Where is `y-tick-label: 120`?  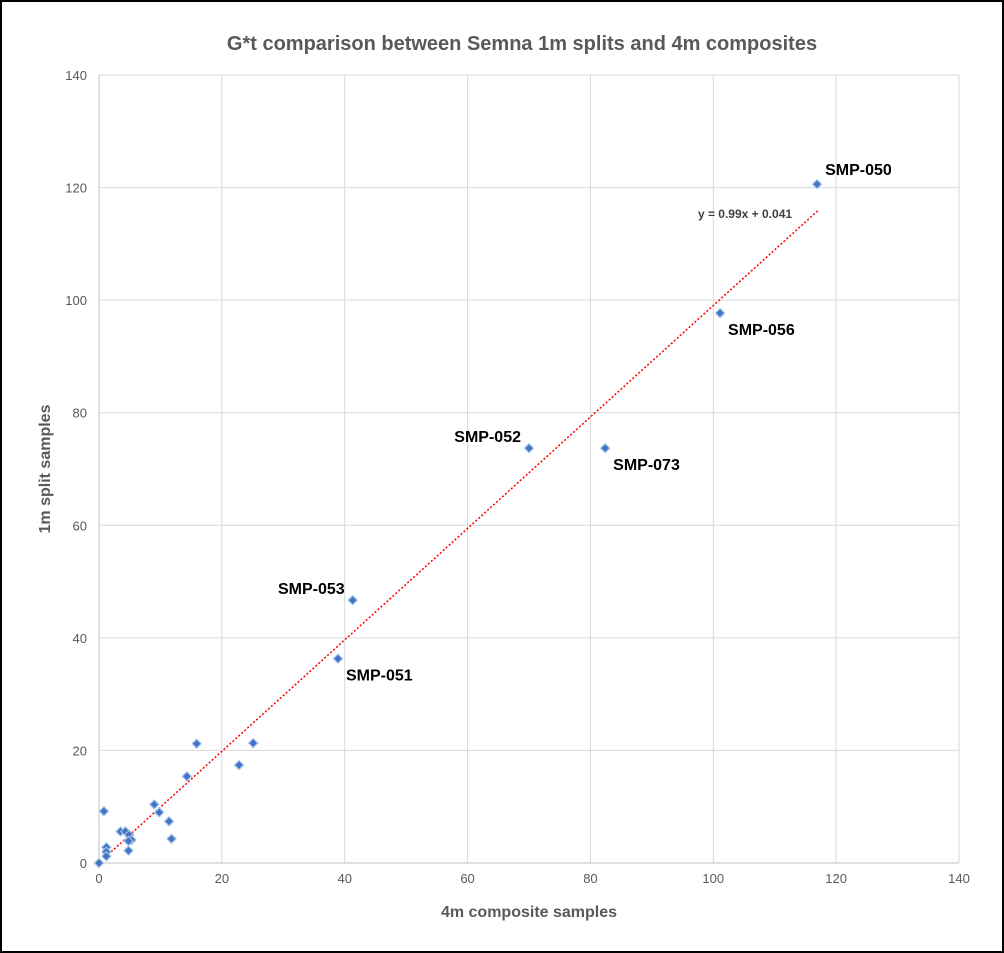
y-tick-label: 120 is located at coordinates (76, 188).